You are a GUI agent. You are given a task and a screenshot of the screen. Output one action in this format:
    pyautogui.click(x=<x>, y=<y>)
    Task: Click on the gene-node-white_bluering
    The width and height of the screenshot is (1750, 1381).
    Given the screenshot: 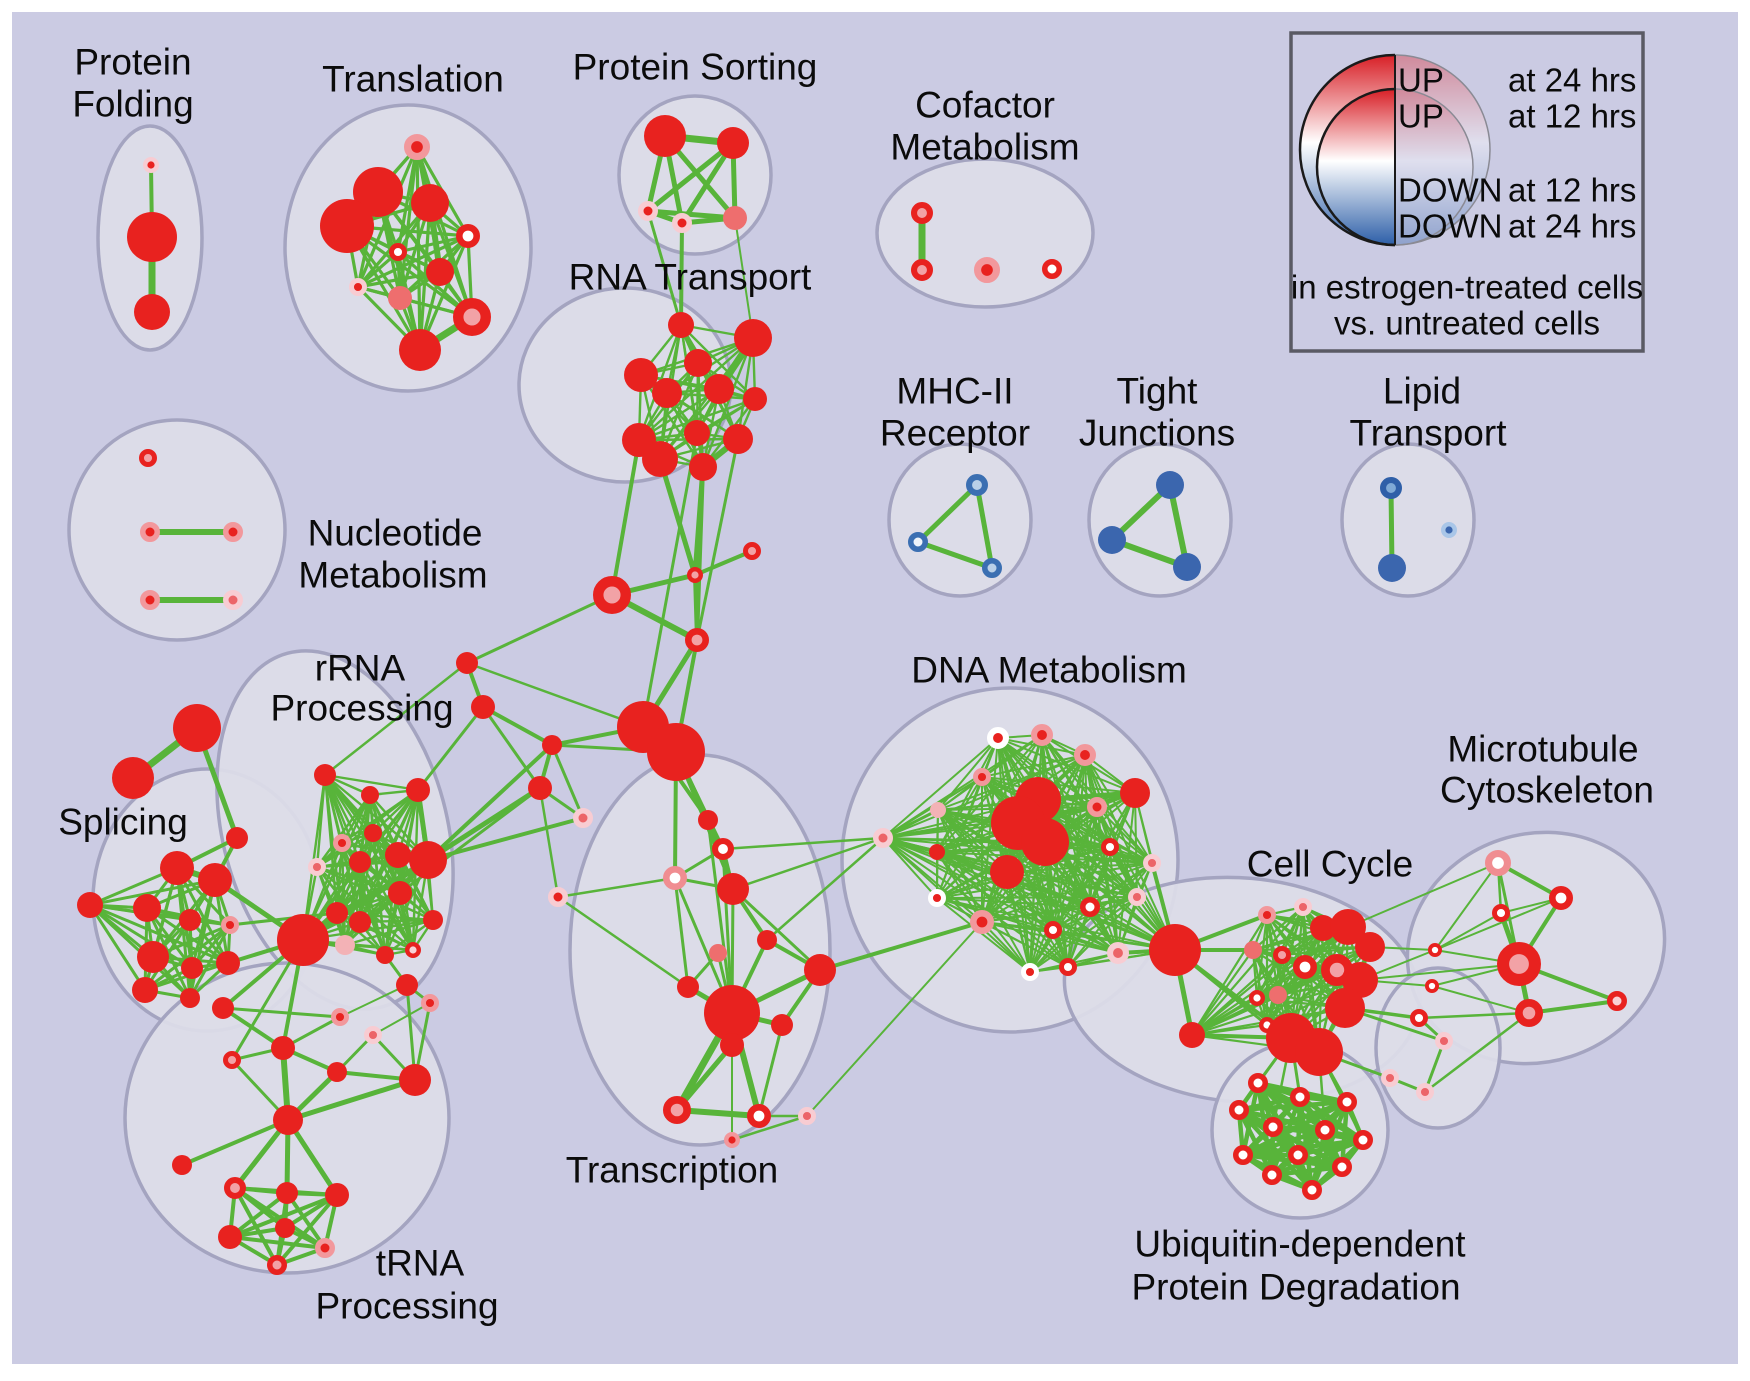 What is the action you would take?
    pyautogui.click(x=918, y=542)
    